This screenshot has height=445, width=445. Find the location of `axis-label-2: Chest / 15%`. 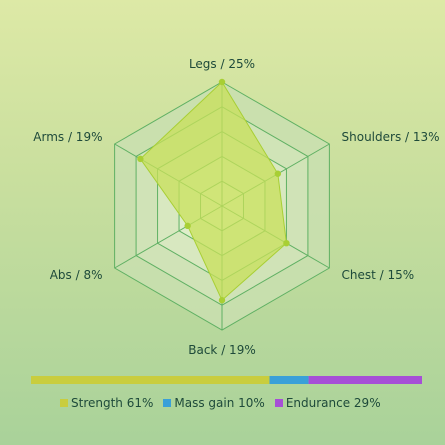

axis-label-2: Chest / 15% is located at coordinates (378, 275).